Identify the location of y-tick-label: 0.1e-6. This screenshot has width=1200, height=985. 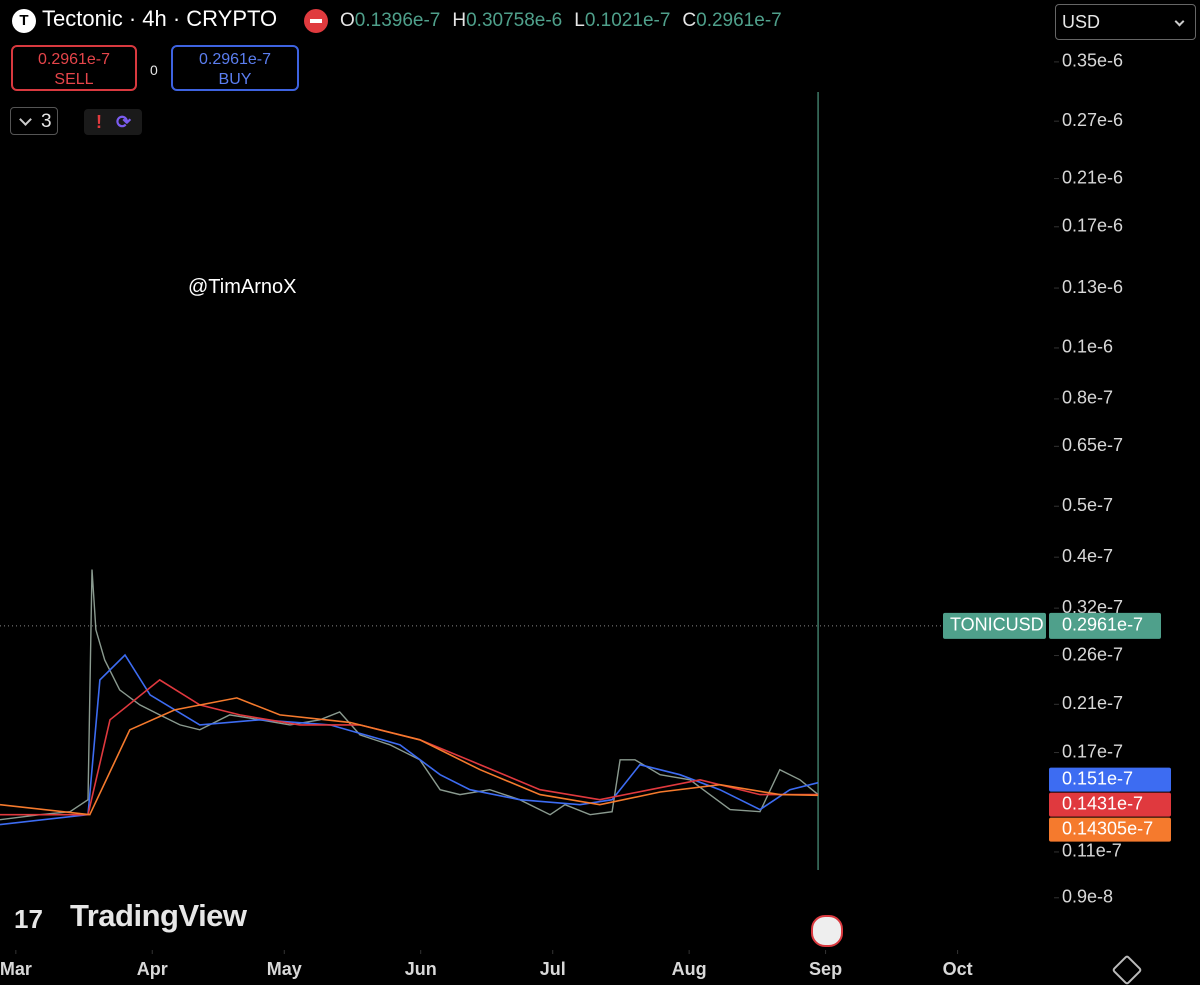
(1087, 347).